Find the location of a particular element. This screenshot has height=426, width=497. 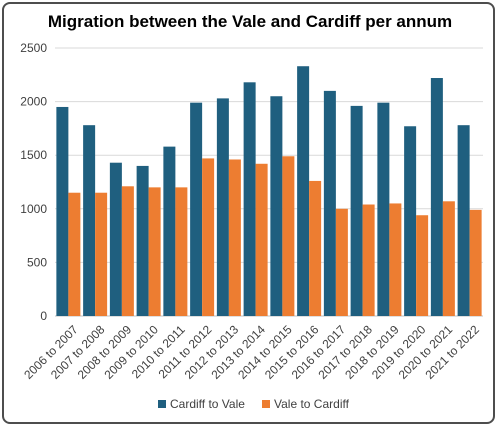

y-tick-label: 1000 is located at coordinates (33, 209).